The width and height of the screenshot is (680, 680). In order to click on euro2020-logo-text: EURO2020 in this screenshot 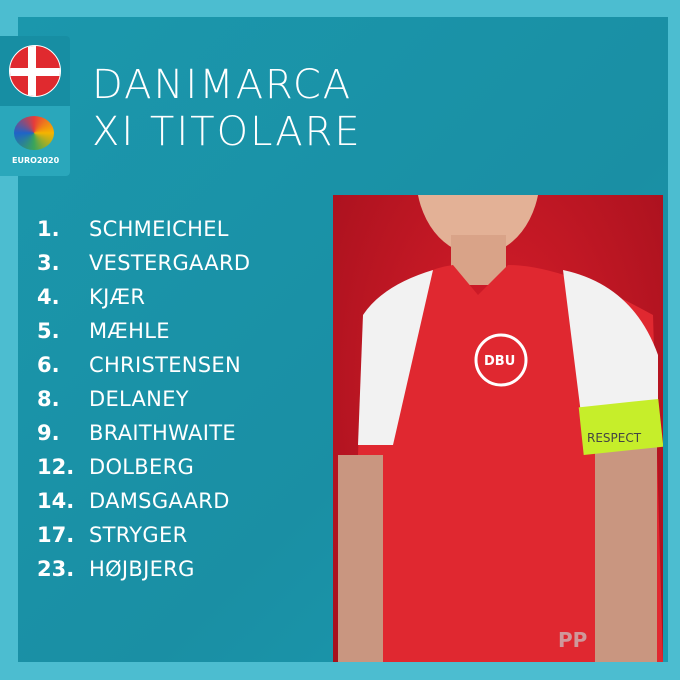, I will do `click(36, 160)`.